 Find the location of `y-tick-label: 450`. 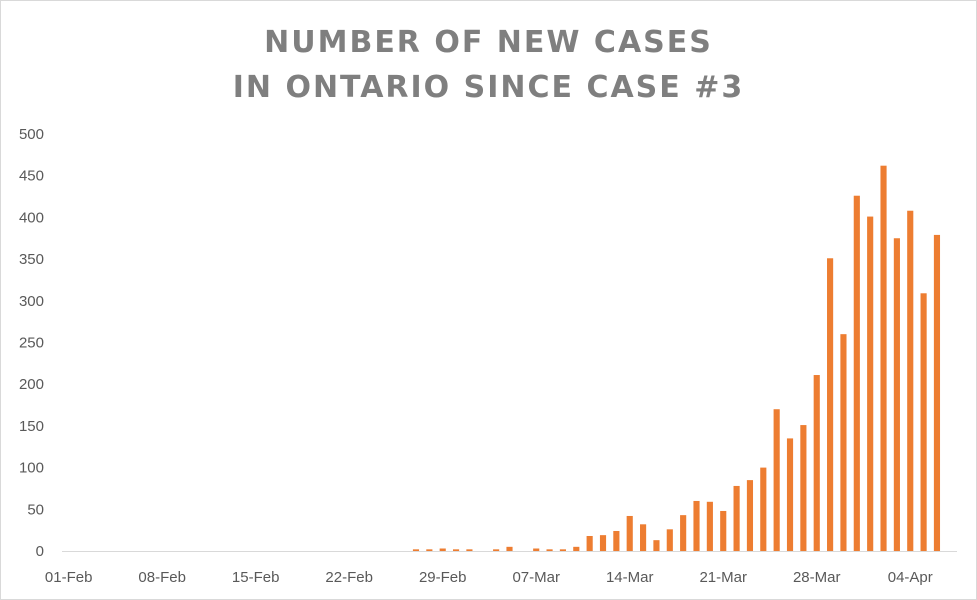

y-tick-label: 450 is located at coordinates (31, 176).